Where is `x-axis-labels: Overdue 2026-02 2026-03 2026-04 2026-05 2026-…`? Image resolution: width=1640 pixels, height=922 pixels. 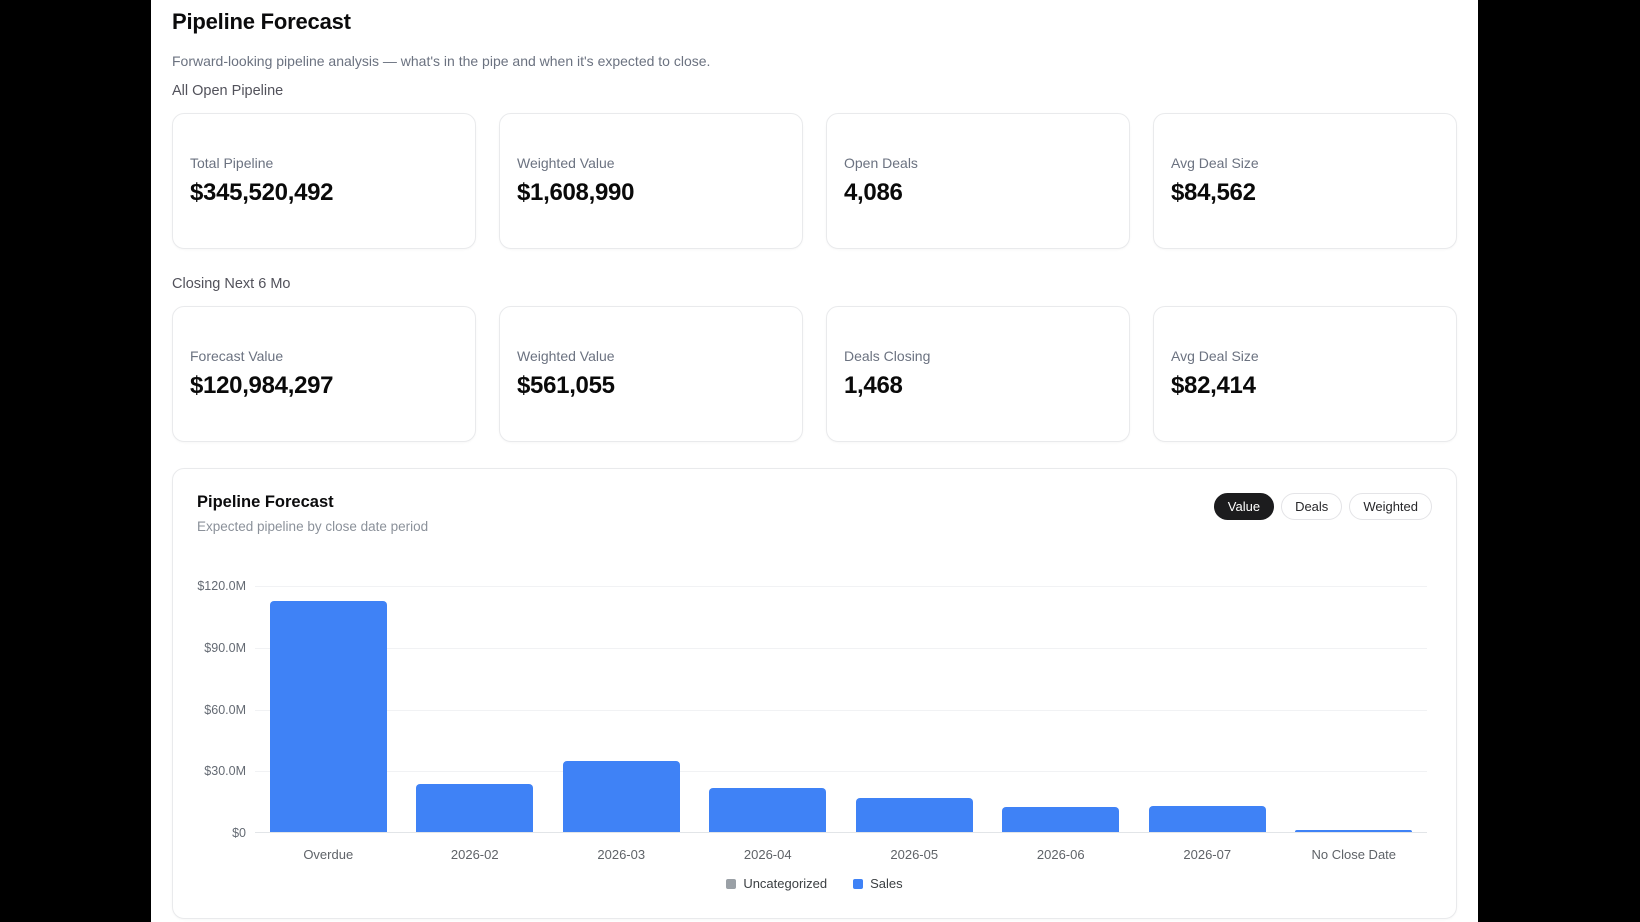 x-axis-labels: Overdue 2026-02 2026-03 2026-04 2026-05 2026-… is located at coordinates (841, 855).